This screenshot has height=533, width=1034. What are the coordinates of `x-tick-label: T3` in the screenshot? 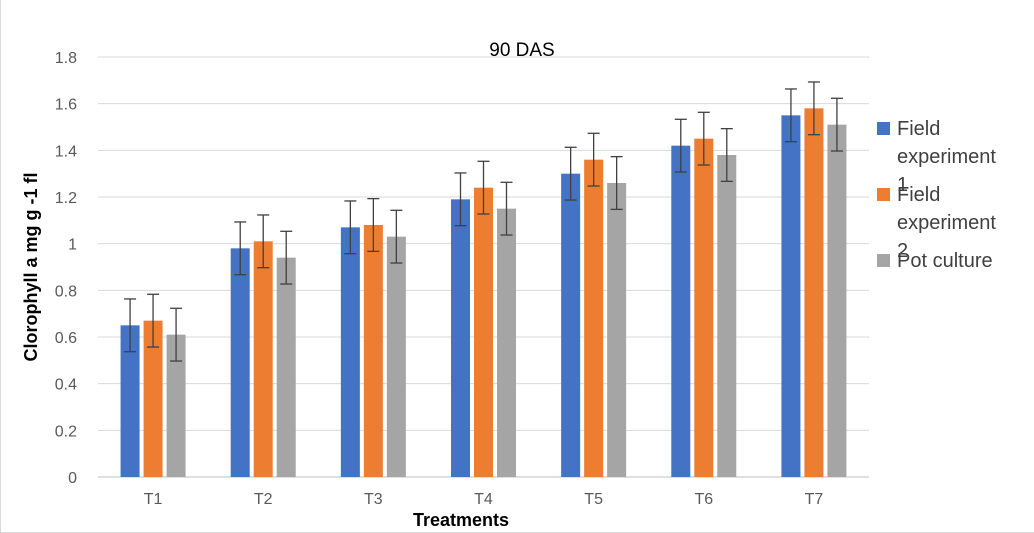 It's located at (373, 499).